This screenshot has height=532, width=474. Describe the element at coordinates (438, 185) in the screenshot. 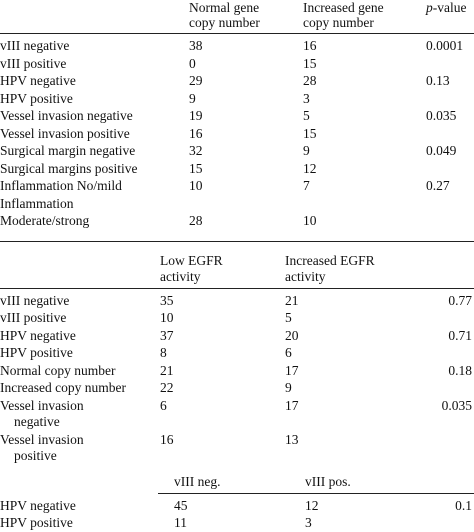

I see `table-cell-pvalue: 0.27` at that location.